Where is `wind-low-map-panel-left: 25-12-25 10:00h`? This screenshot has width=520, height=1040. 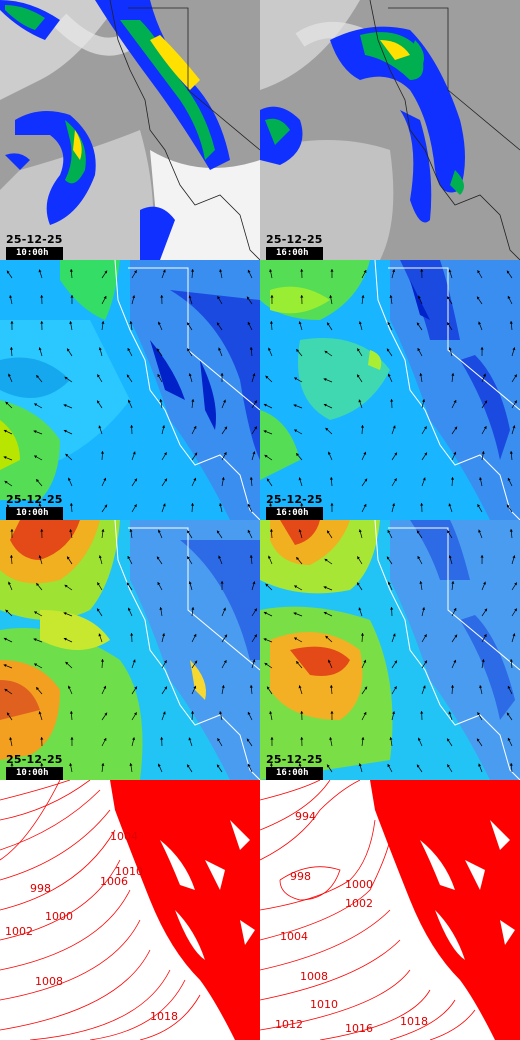
wind-low-map-panel-left: 25-12-25 10:00h is located at coordinates (130, 390).